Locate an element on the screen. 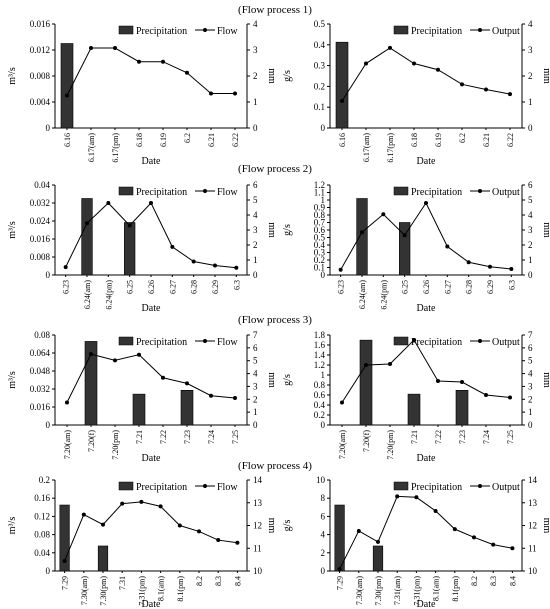  x-tick-label: 6.2 is located at coordinates (187, 138).